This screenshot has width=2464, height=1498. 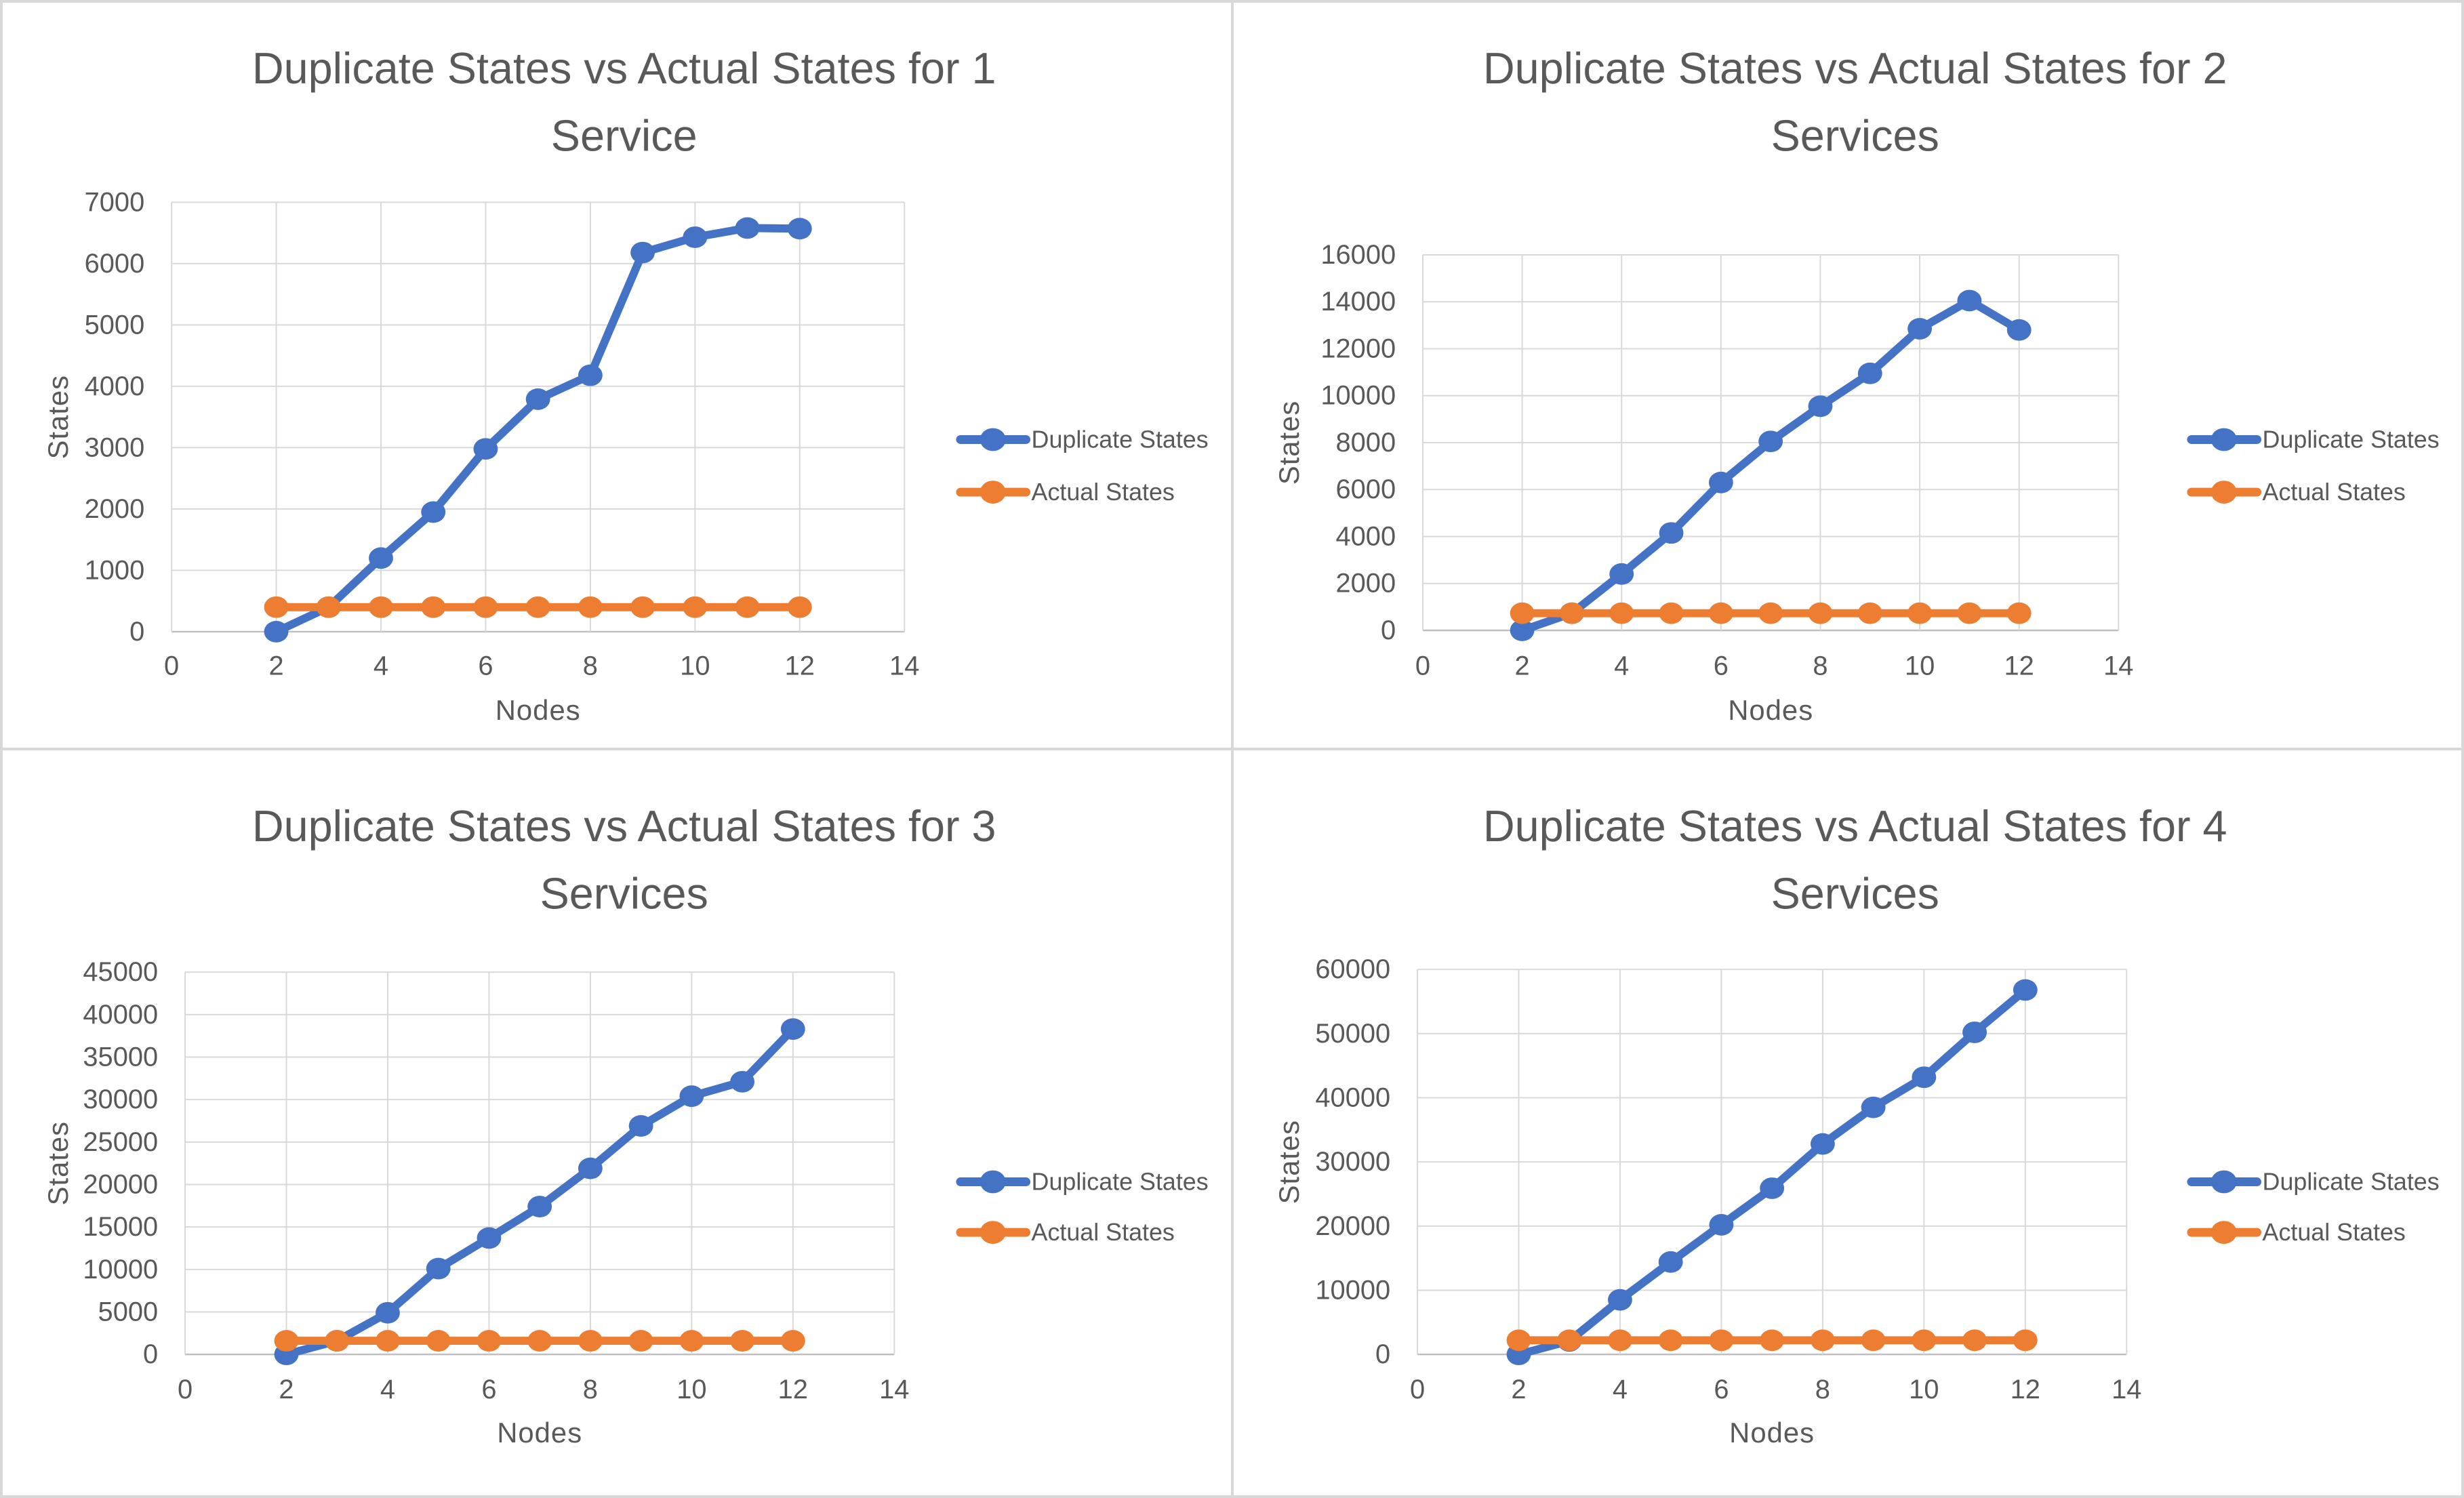 What do you see at coordinates (1518, 1389) in the screenshot?
I see `x-axis-tick-label: 2` at bounding box center [1518, 1389].